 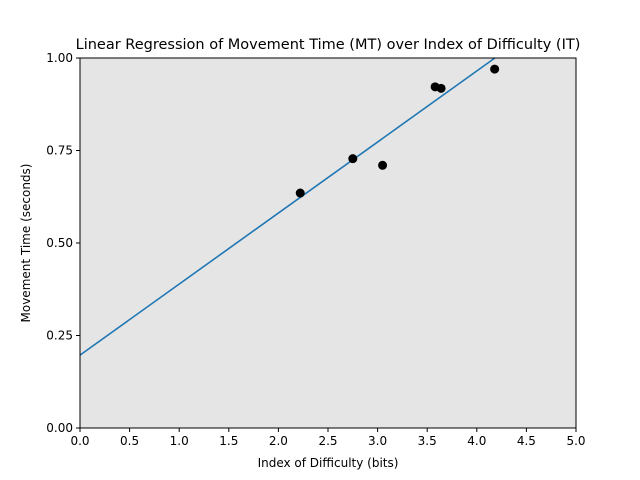 I want to click on x-tick-label: 1.0, so click(x=179, y=441).